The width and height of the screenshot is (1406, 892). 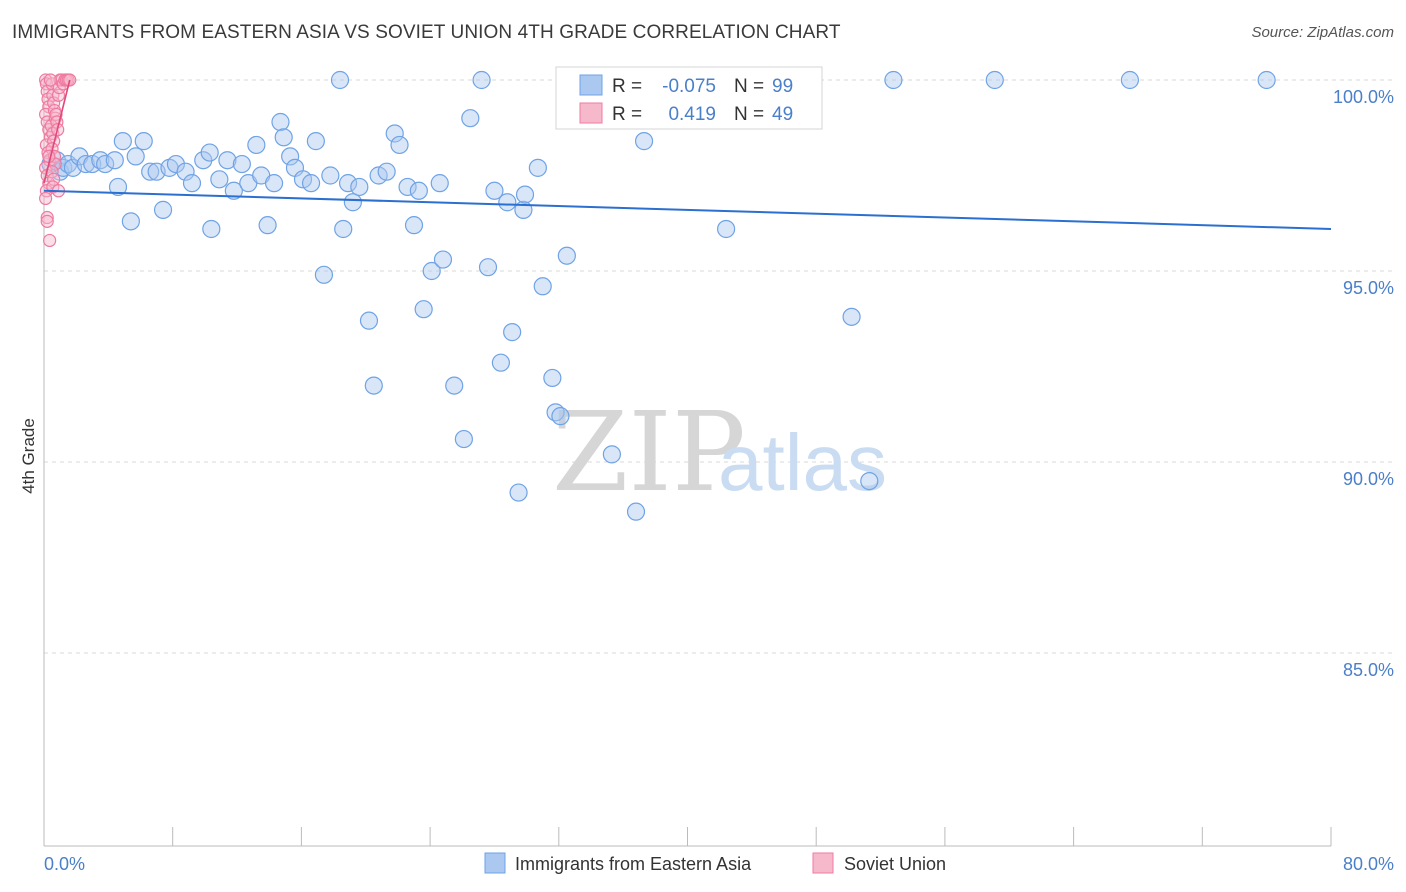 What do you see at coordinates (28, 456) in the screenshot?
I see `y-axis-label: 4th Grade` at bounding box center [28, 456].